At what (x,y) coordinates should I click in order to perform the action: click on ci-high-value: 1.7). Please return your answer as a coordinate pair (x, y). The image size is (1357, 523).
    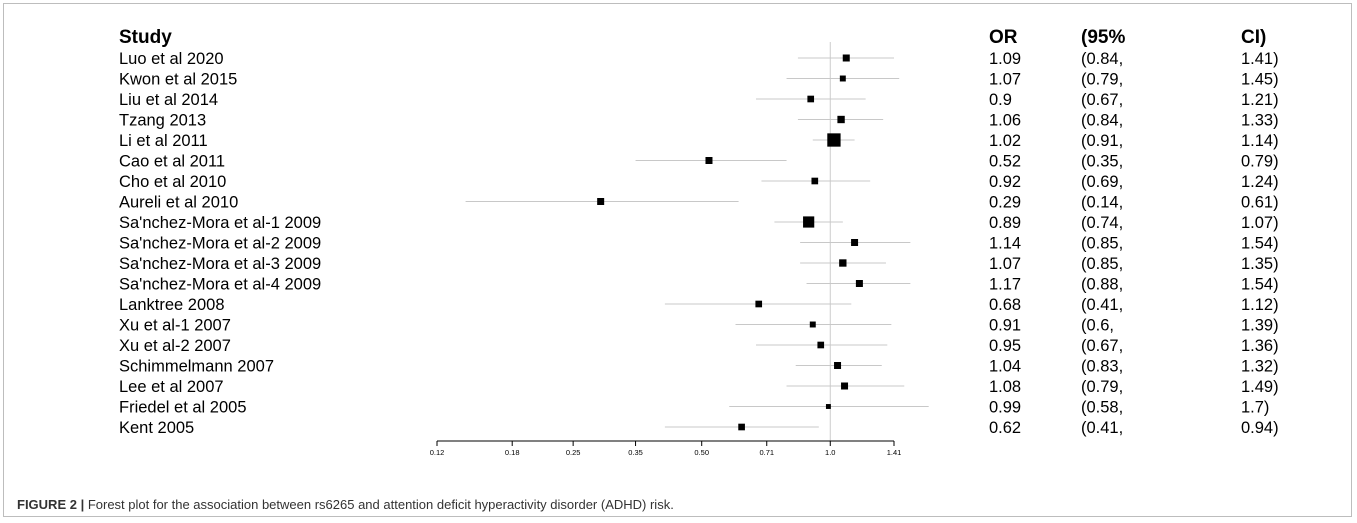
    Looking at the image, I should click on (1255, 408).